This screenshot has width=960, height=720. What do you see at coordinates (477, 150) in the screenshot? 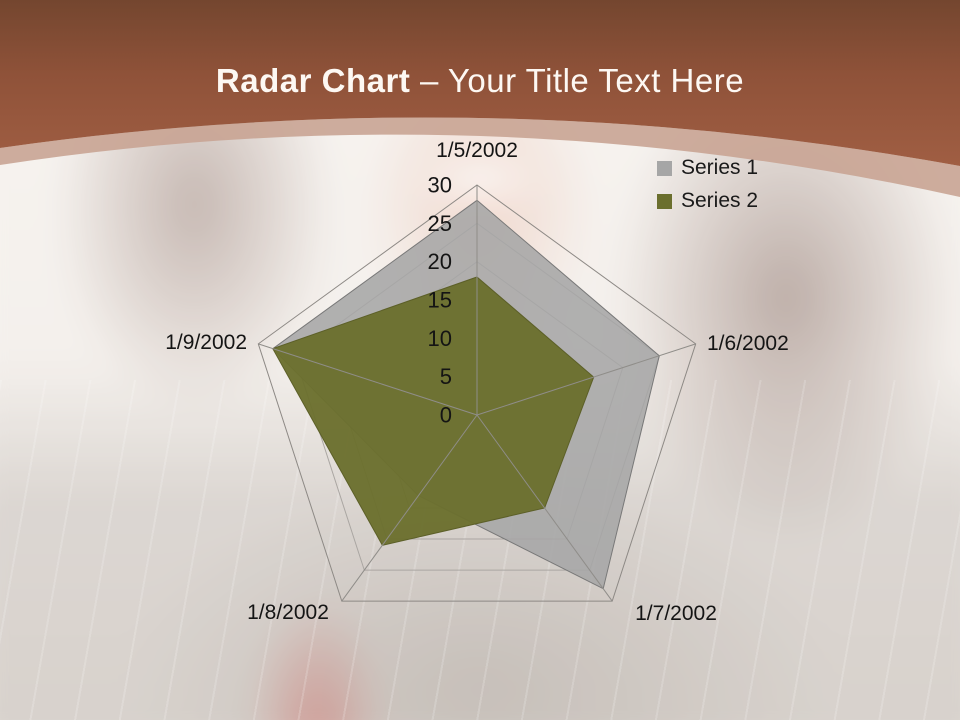
I see `axis-category-label: 1/5/2002` at bounding box center [477, 150].